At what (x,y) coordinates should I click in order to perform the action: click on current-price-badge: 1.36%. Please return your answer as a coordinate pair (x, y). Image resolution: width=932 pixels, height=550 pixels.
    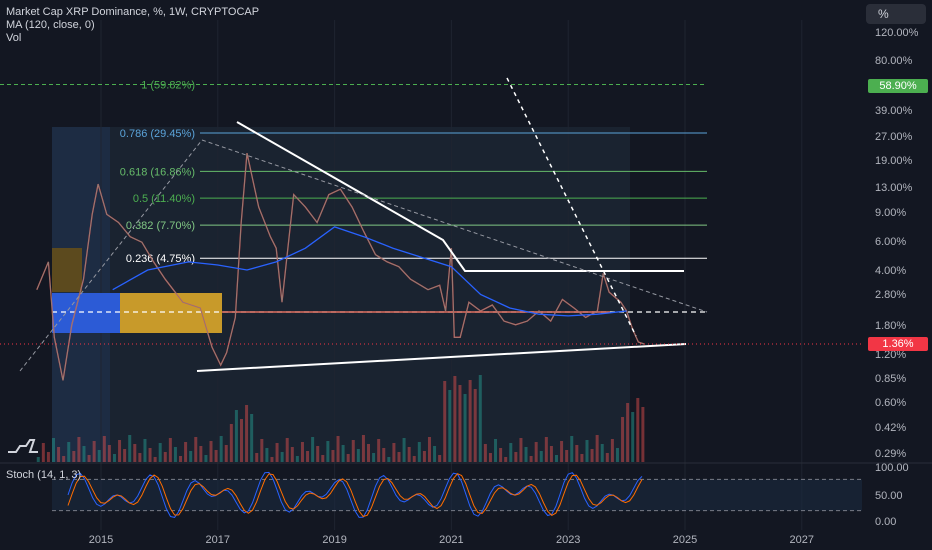
    Looking at the image, I should click on (898, 344).